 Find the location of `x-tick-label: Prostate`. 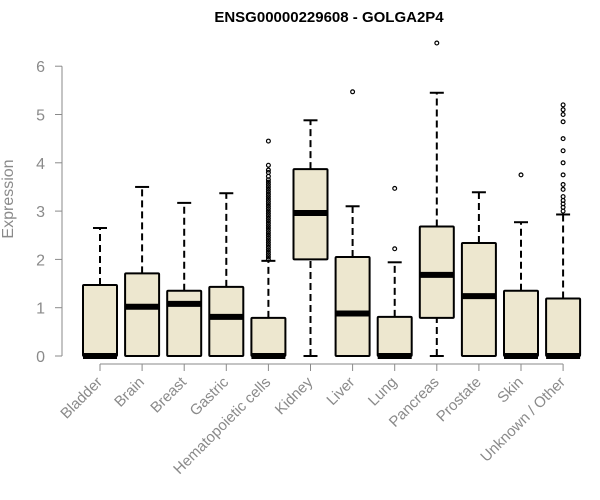

x-tick-label: Prostate is located at coordinates (459, 400).